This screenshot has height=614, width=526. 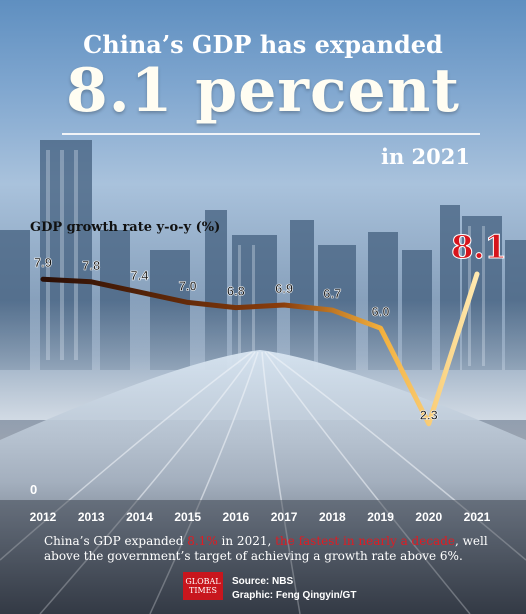 I want to click on x-tick-2020: 2020, so click(x=428, y=517).